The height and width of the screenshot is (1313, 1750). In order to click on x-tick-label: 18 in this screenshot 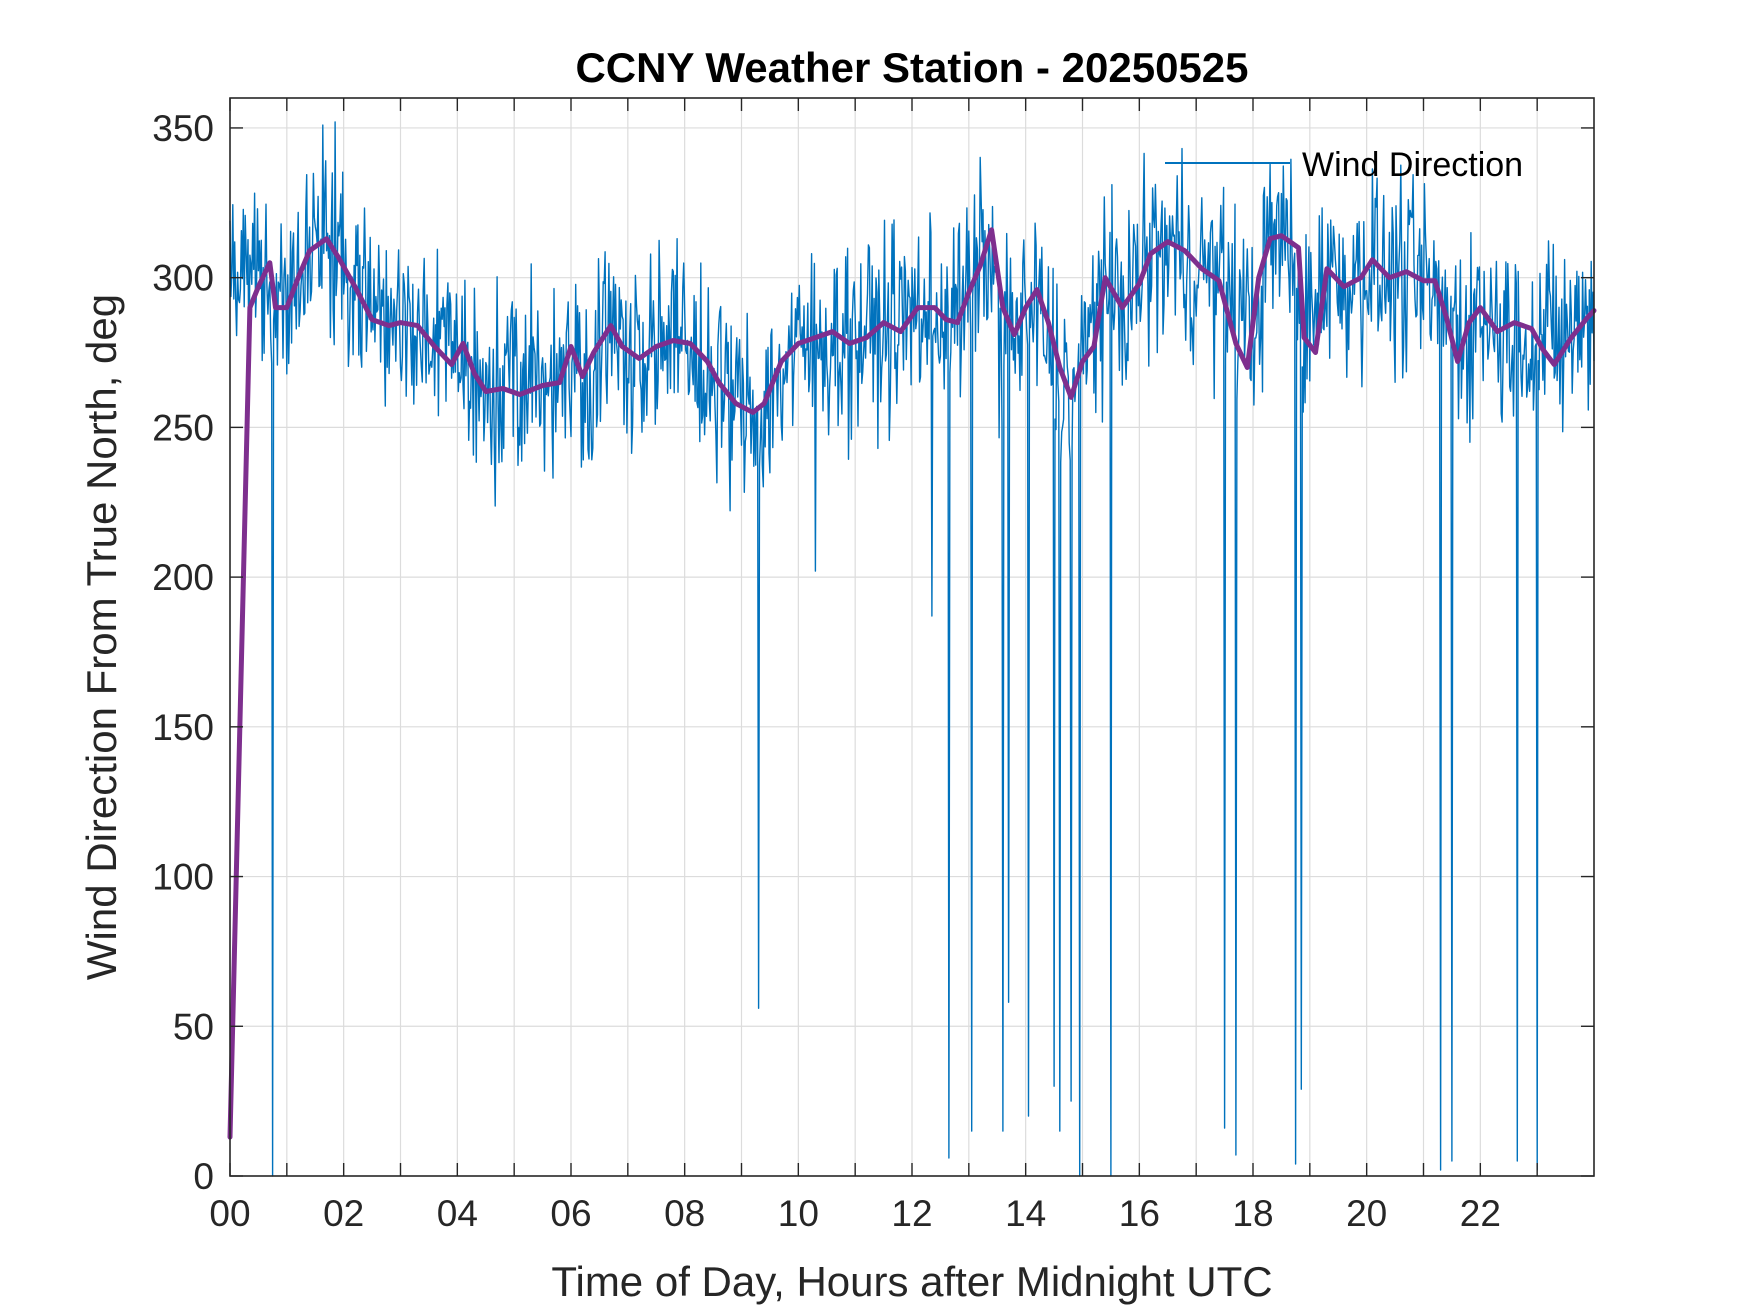, I will do `click(1252, 1213)`.